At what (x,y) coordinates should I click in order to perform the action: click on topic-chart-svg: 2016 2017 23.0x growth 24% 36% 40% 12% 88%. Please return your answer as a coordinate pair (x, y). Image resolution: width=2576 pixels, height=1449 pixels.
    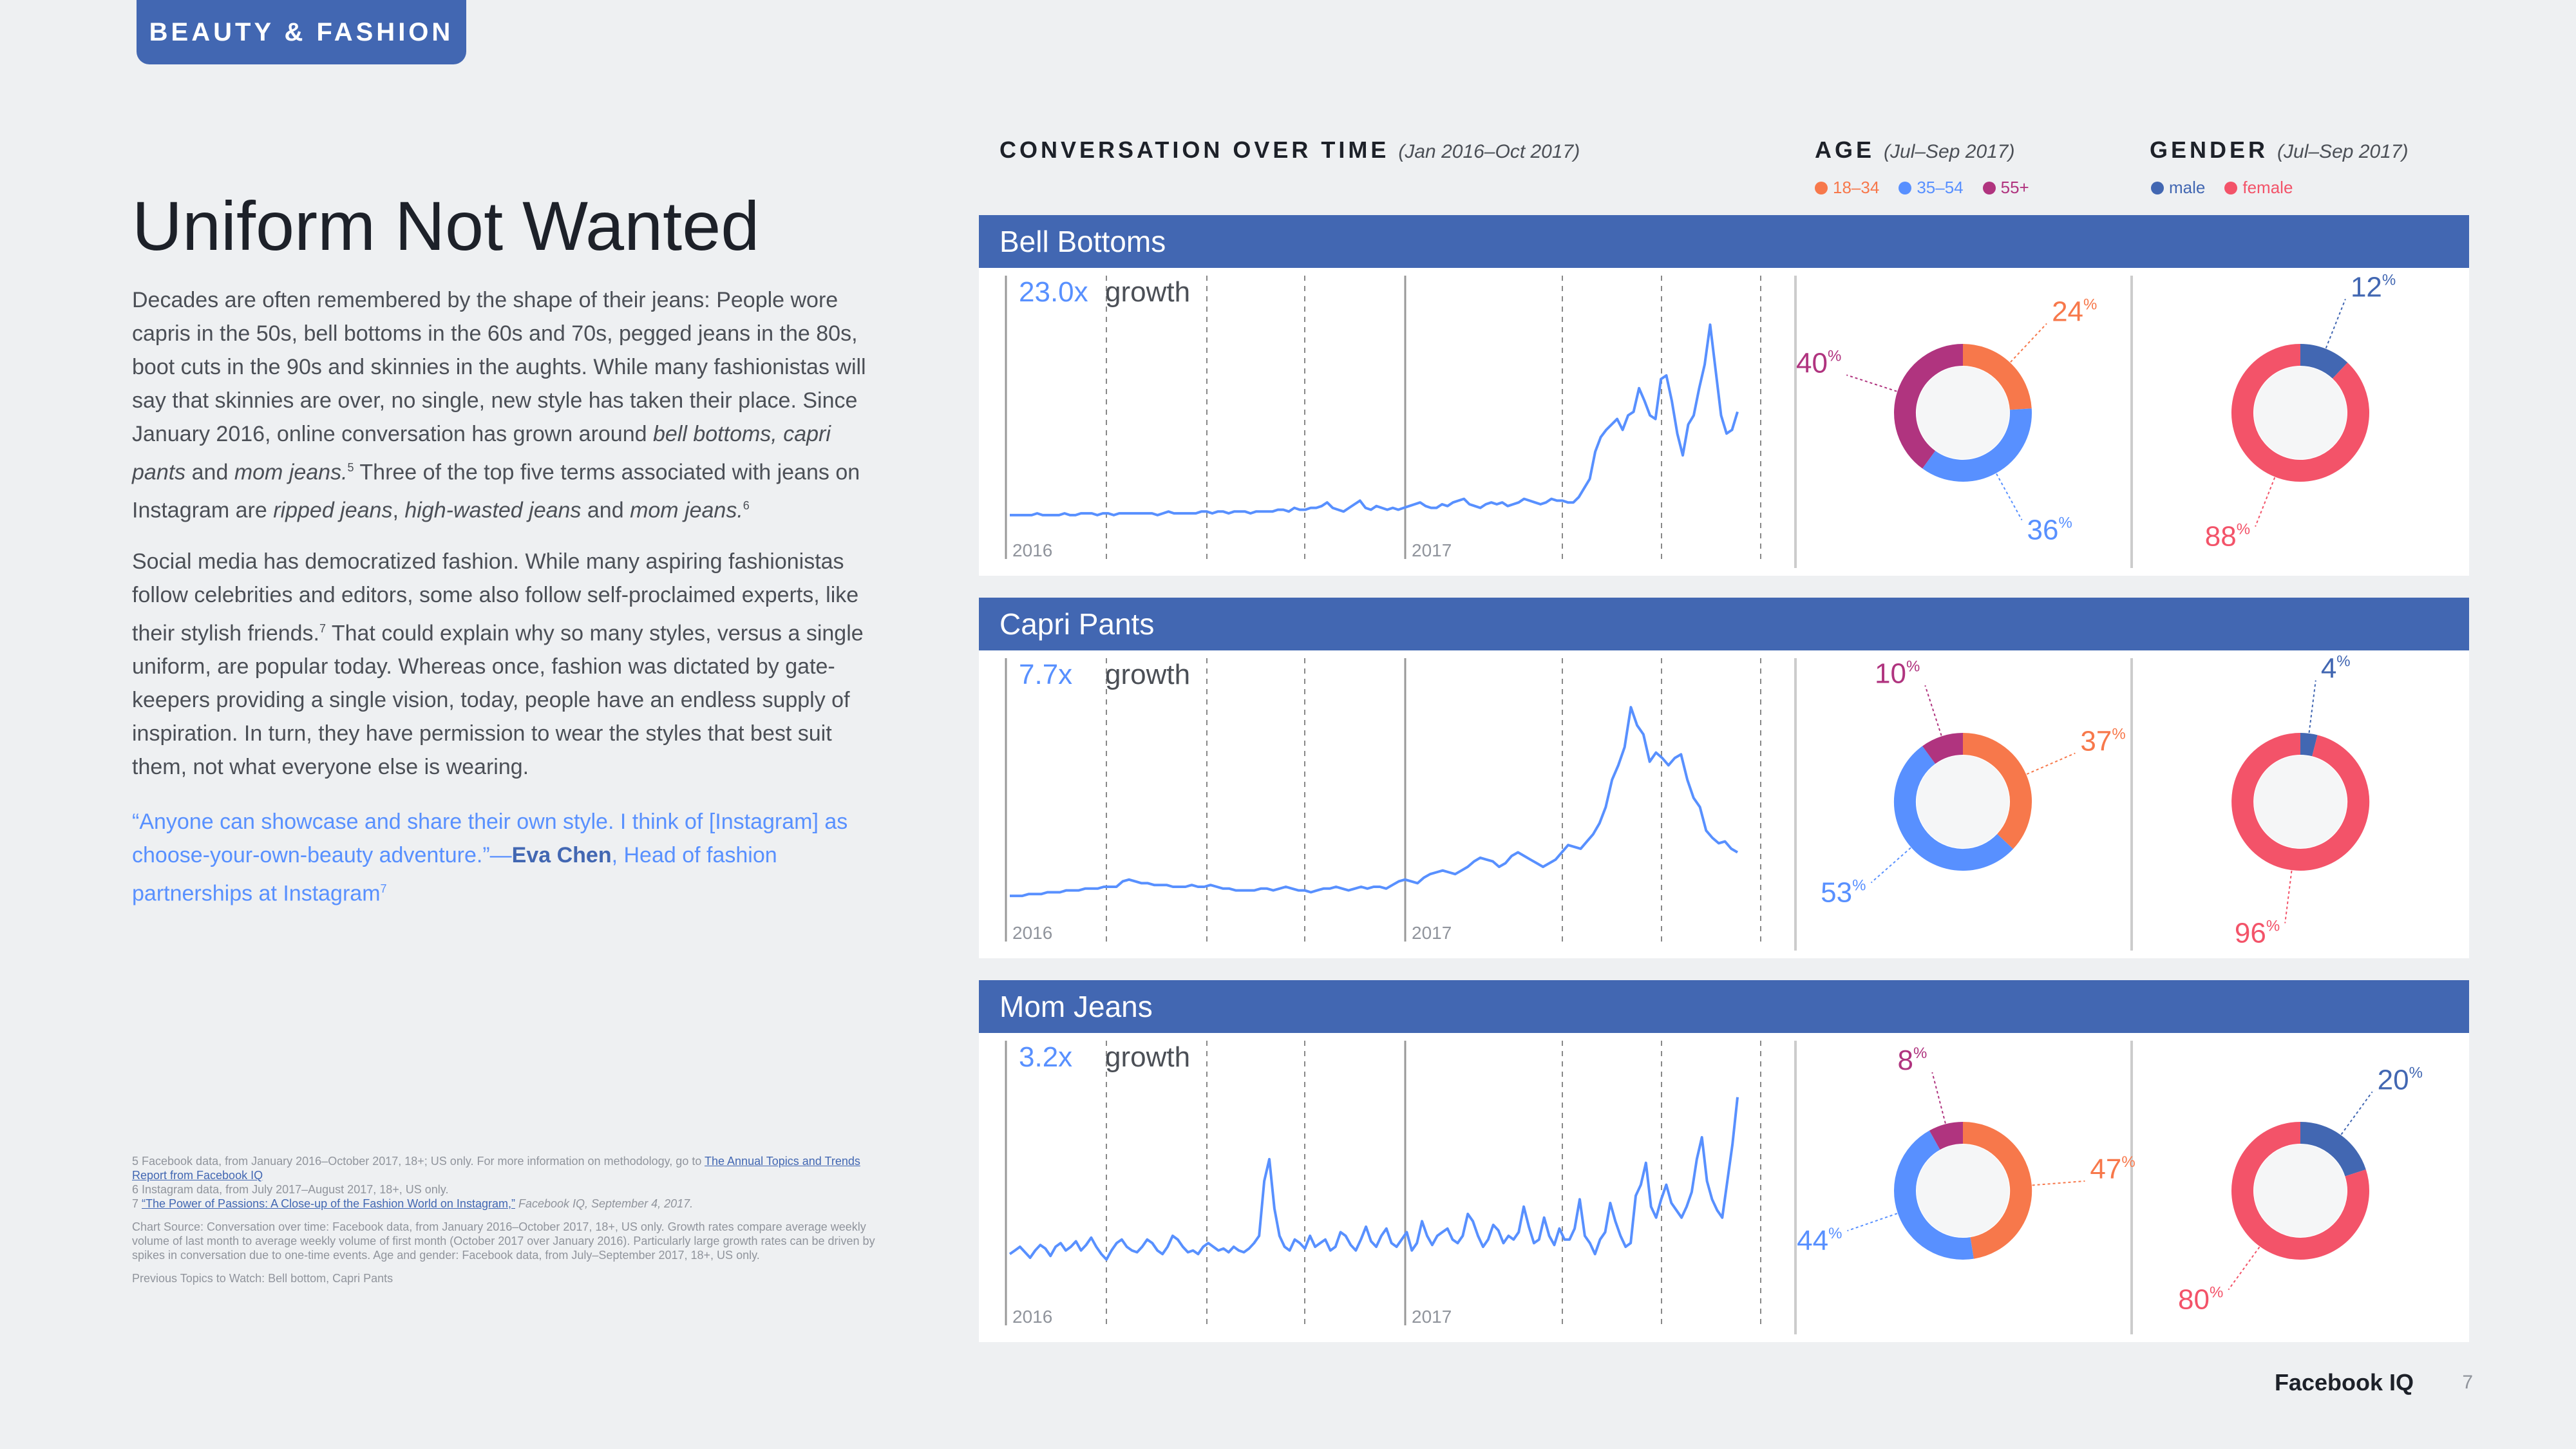
    Looking at the image, I should click on (1700, 419).